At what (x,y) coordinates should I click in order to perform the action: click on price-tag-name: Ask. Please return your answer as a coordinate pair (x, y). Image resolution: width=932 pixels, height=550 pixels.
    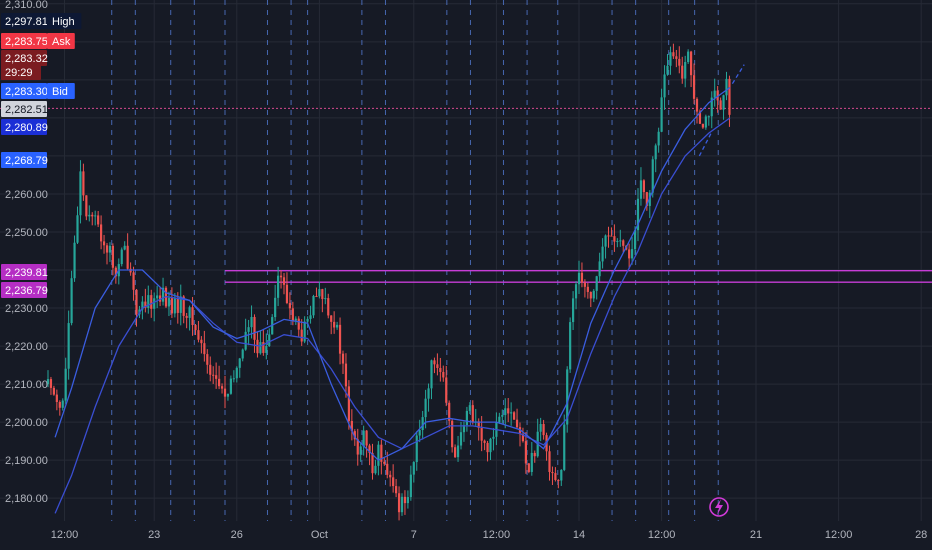
    Looking at the image, I should click on (61, 42).